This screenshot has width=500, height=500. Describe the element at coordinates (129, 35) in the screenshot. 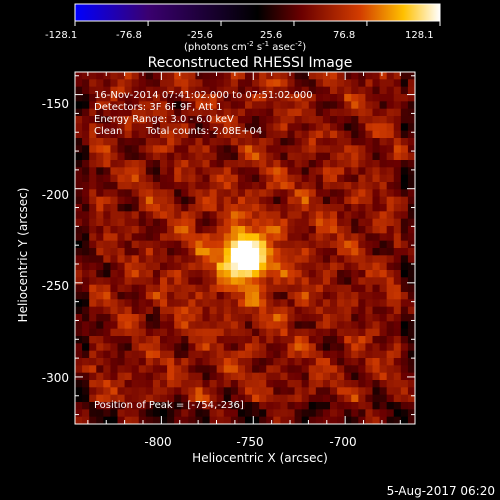

I see `colorbar-tick-label: -76.8` at that location.